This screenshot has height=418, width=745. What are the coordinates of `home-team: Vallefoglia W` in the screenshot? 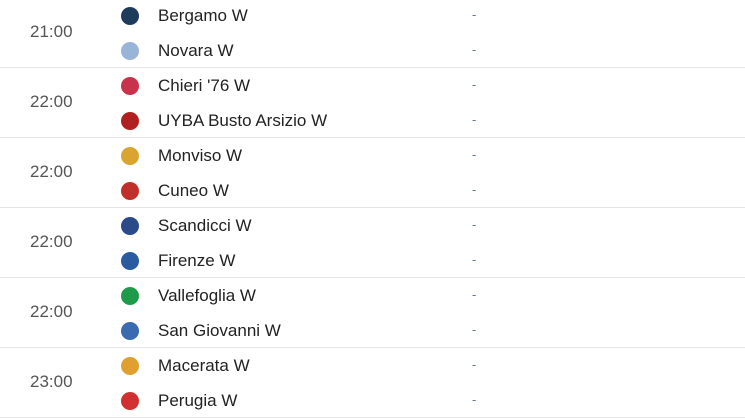 It's located at (187, 296).